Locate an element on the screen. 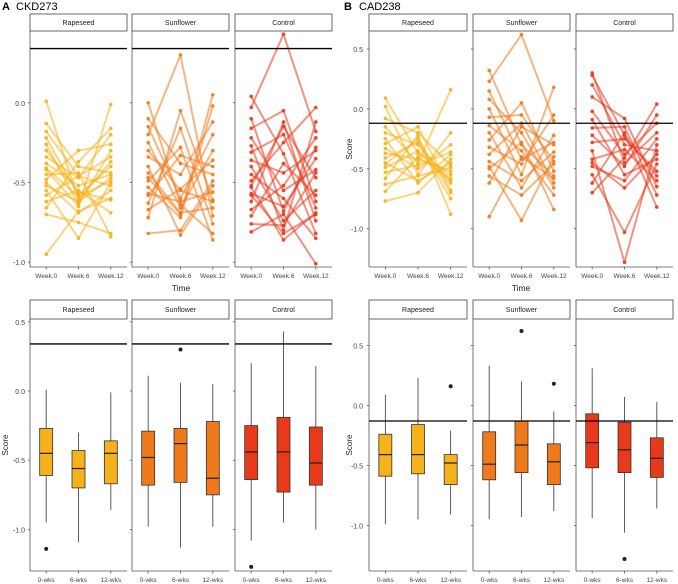 The width and height of the screenshot is (678, 584). y-tick-label: -1.0 is located at coordinates (19, 263).